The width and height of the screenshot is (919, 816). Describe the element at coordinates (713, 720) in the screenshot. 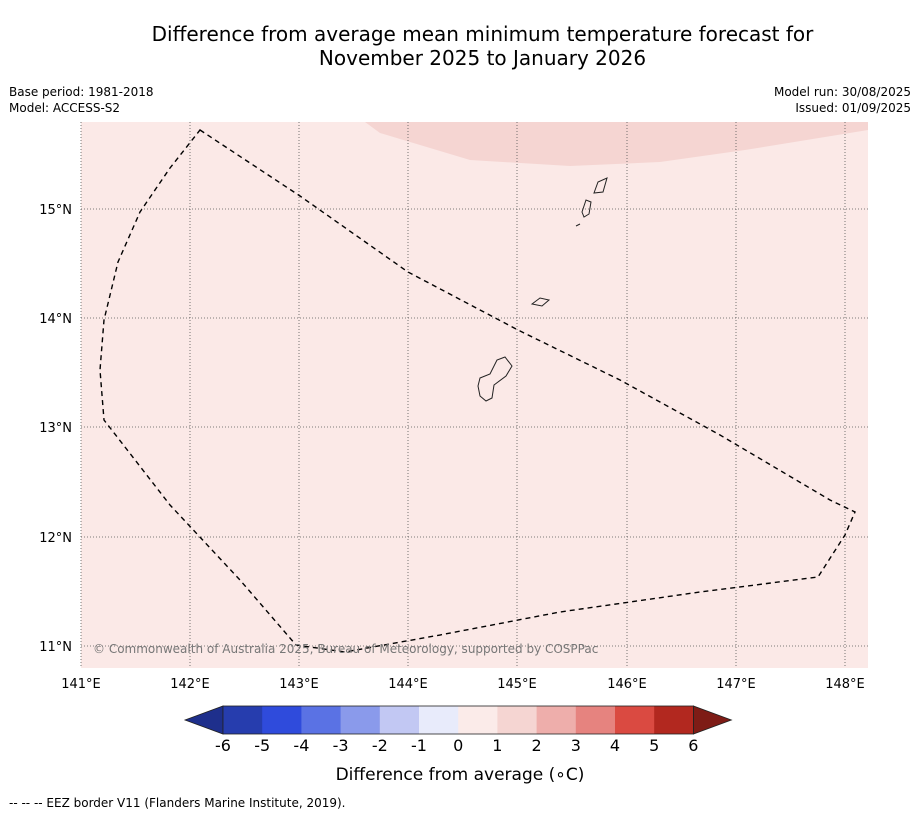

I see `colorbar-extend-high` at that location.